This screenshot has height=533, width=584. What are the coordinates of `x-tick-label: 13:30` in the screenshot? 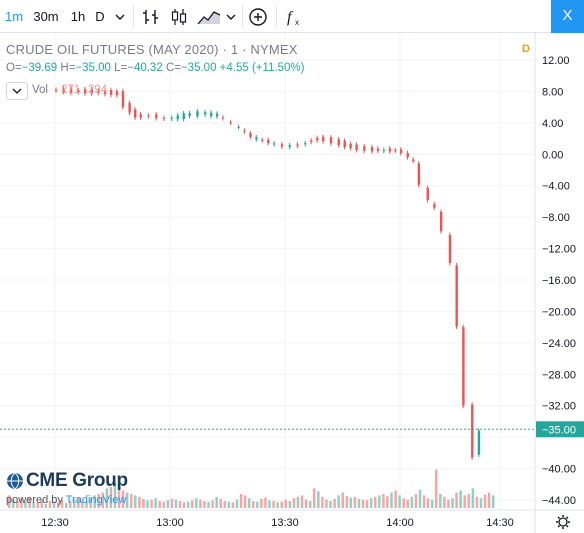 It's located at (285, 523).